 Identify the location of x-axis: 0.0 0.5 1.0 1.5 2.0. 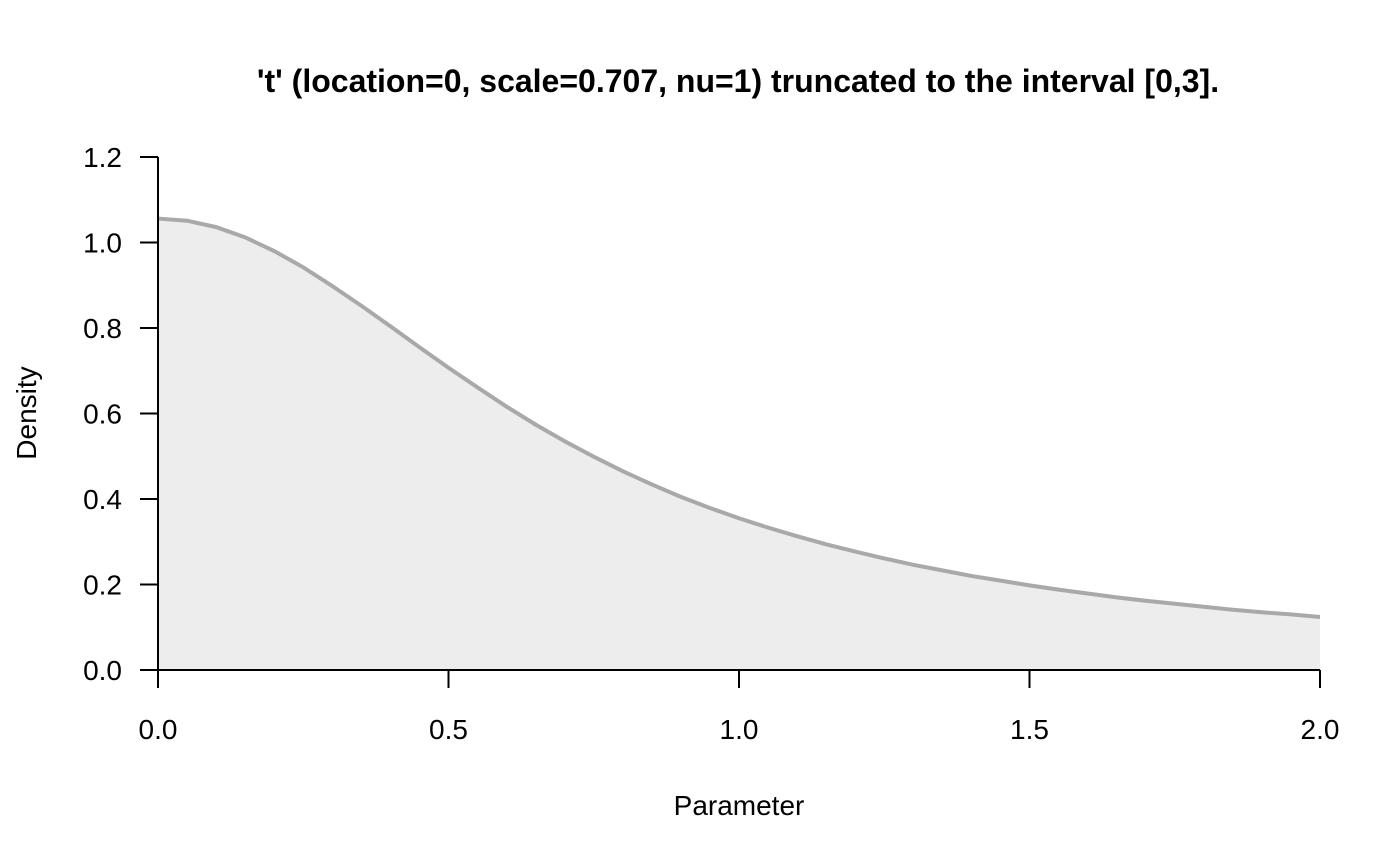
(739, 707).